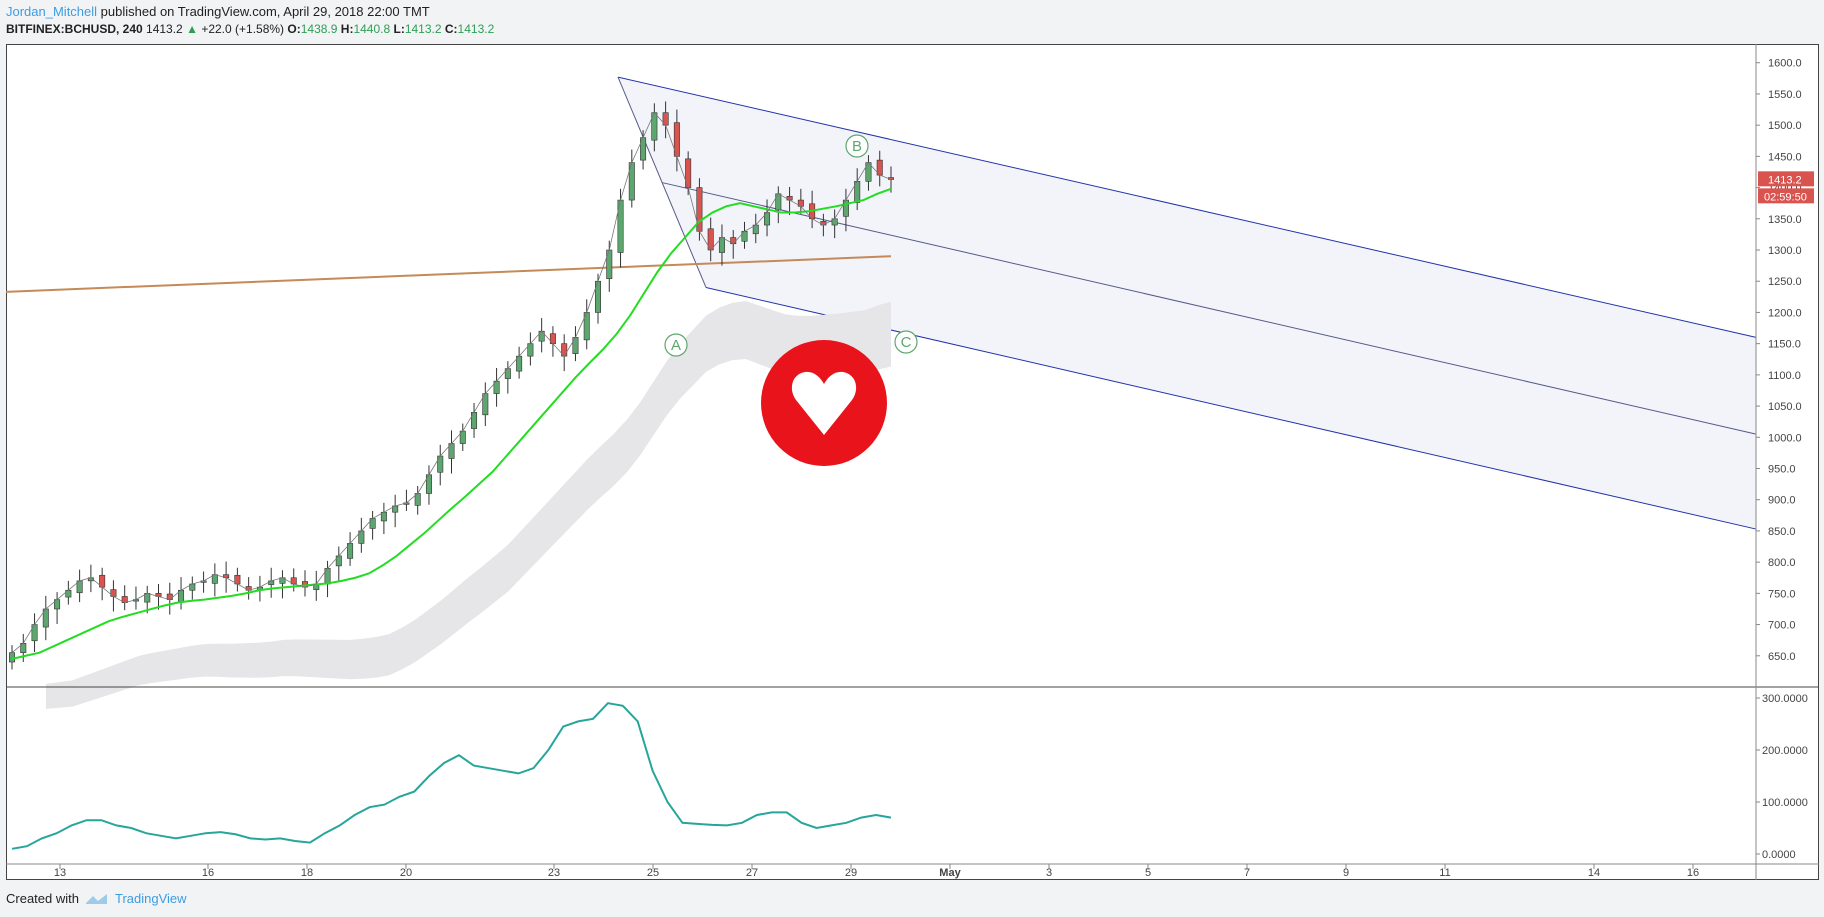 The height and width of the screenshot is (917, 1824). I want to click on price-tick-label: 750.0, so click(1782, 594).